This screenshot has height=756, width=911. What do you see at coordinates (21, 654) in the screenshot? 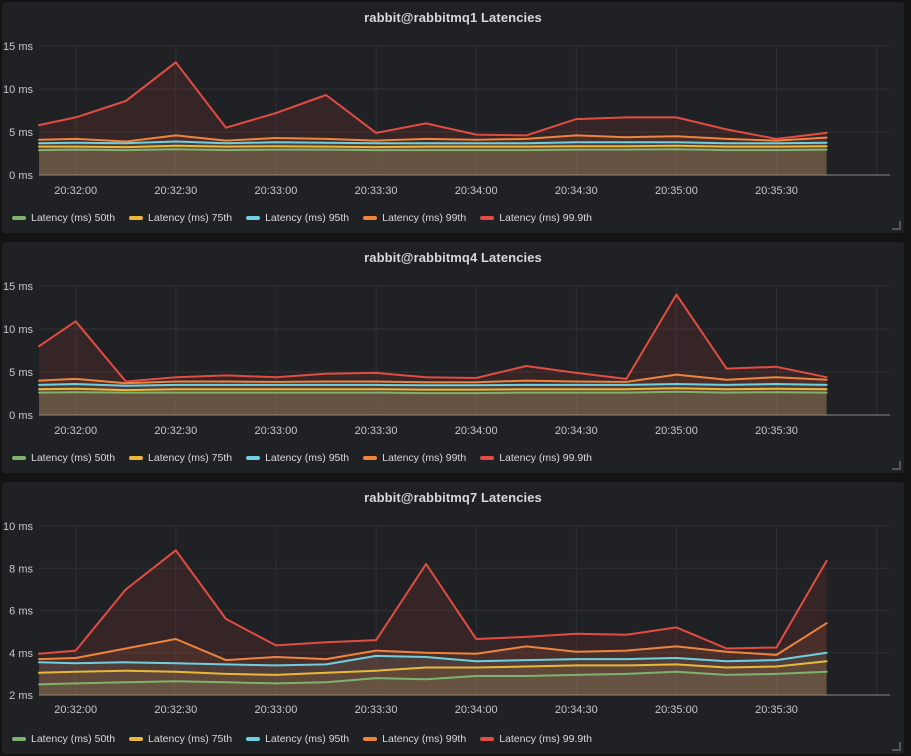
I see `y-axis-tick-label: 4 ms` at bounding box center [21, 654].